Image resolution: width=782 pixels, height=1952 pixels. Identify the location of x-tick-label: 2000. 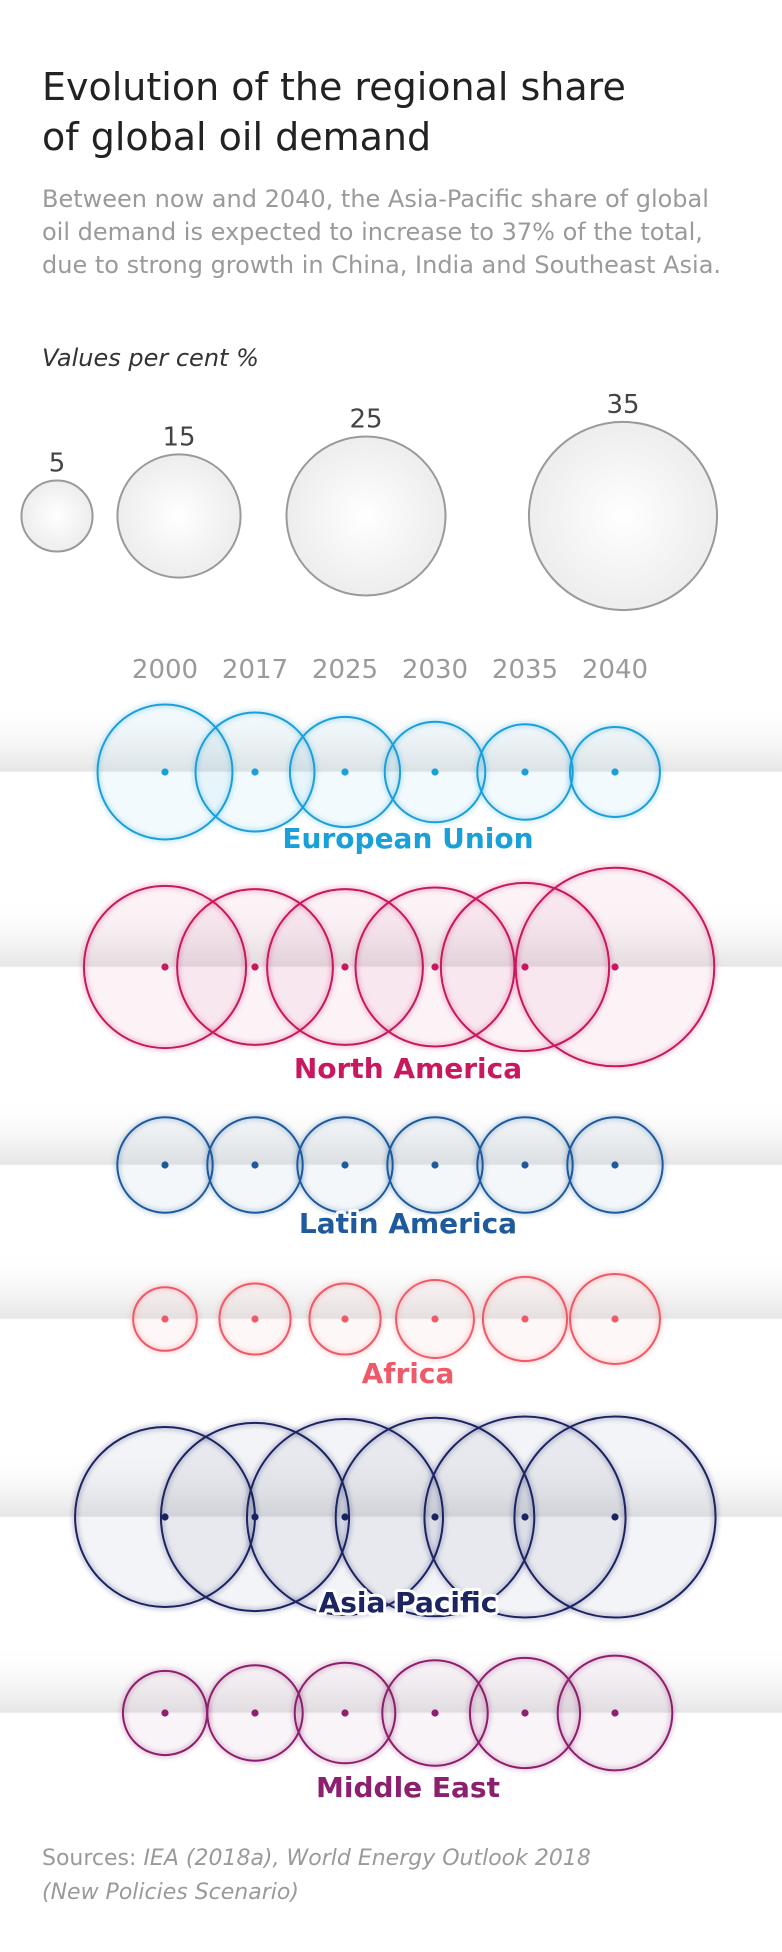
(165, 670).